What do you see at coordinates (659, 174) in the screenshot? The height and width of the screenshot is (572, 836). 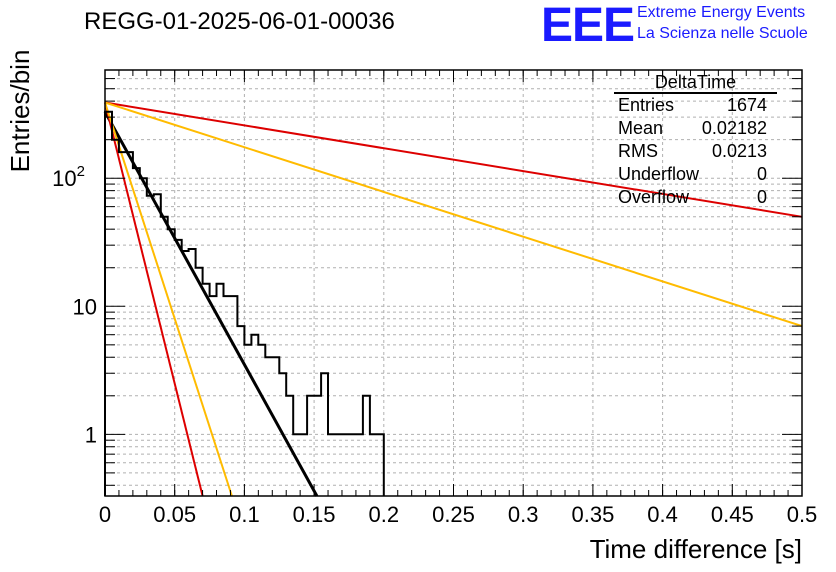 I see `stats-label: Underflow` at bounding box center [659, 174].